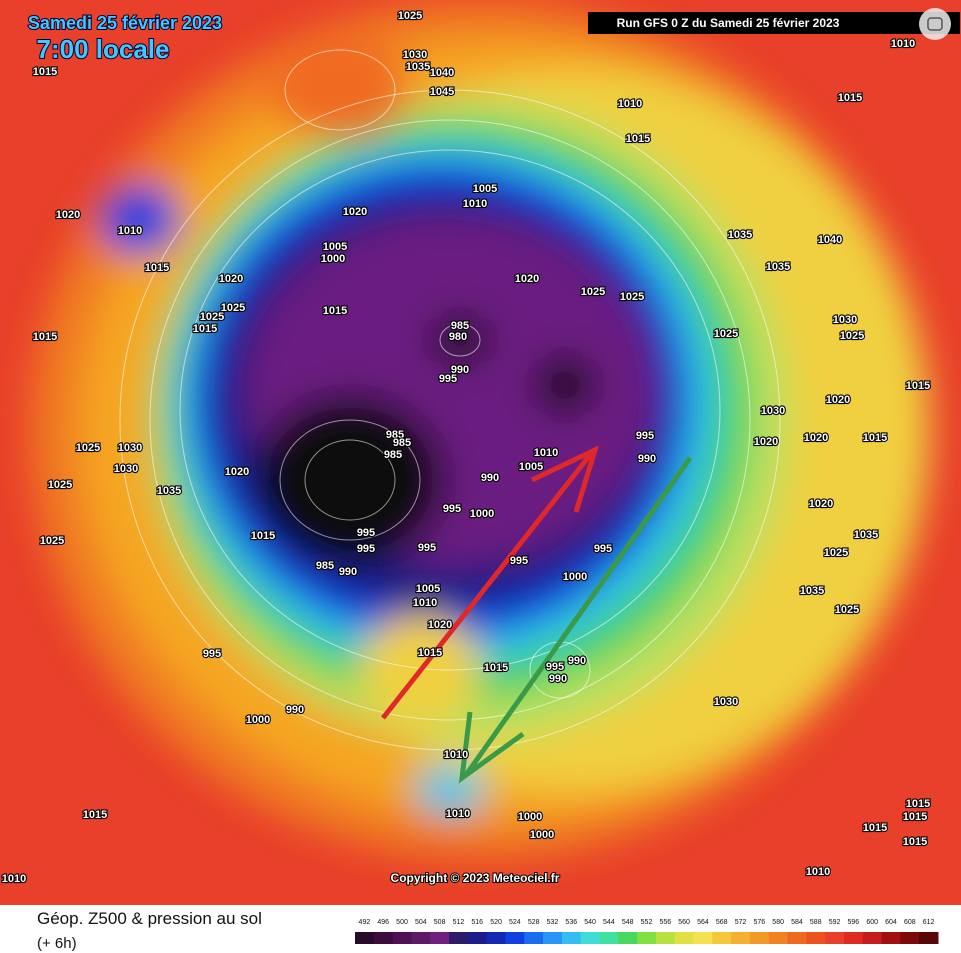 Image resolution: width=961 pixels, height=953 pixels. I want to click on scale-label: 600, so click(872, 922).